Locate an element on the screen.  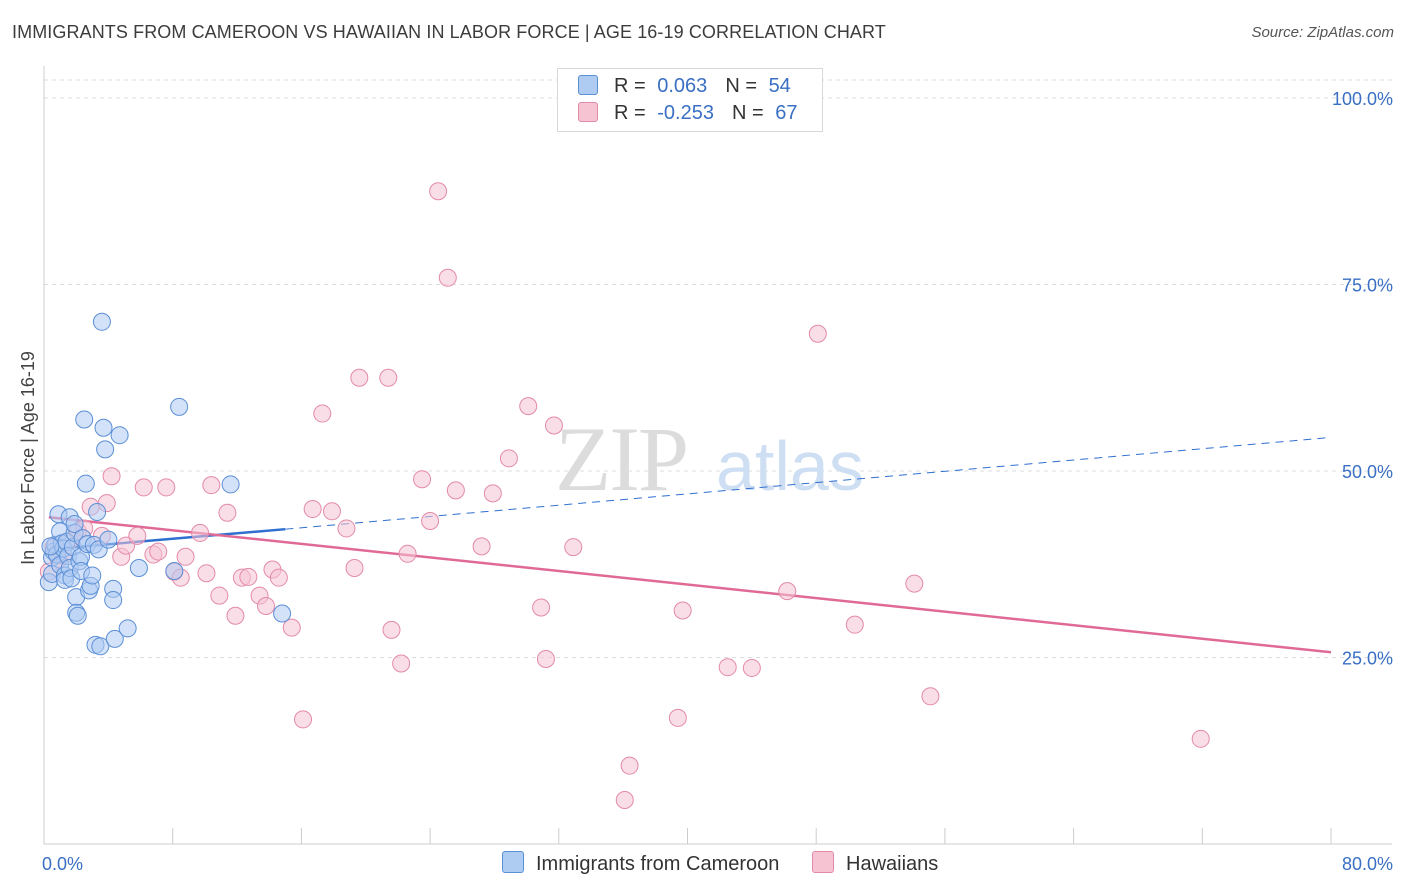
y-tick-label: 100.0% is located at coordinates (1362, 99).